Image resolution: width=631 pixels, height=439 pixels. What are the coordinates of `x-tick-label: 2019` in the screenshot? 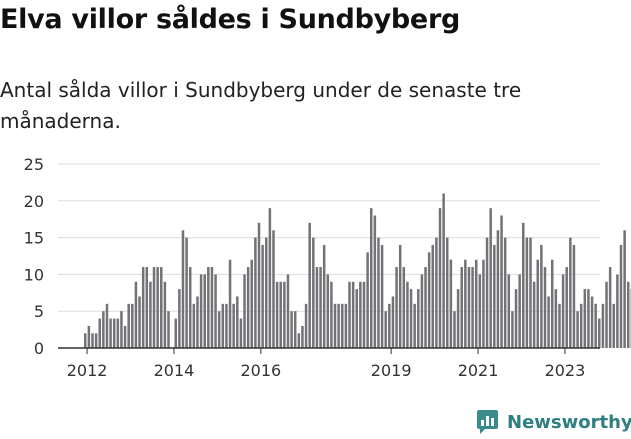 It's located at (391, 370).